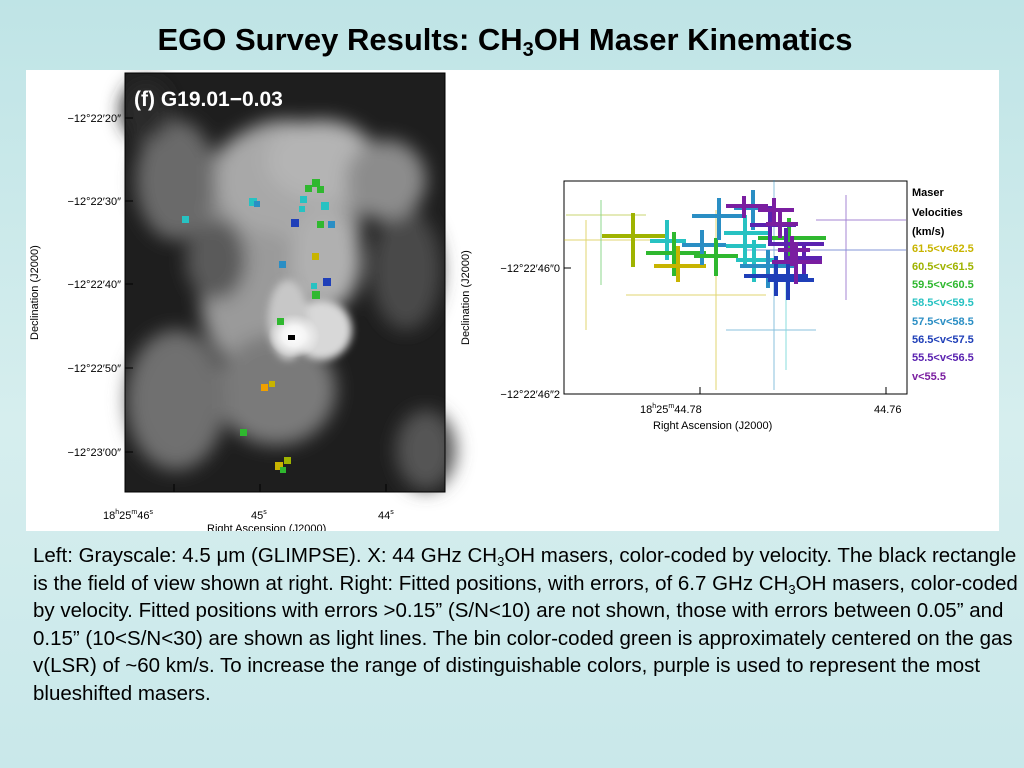 The width and height of the screenshot is (1024, 768). Describe the element at coordinates (943, 249) in the screenshot. I see `legend-entry: 61.5<v<62.5` at that location.